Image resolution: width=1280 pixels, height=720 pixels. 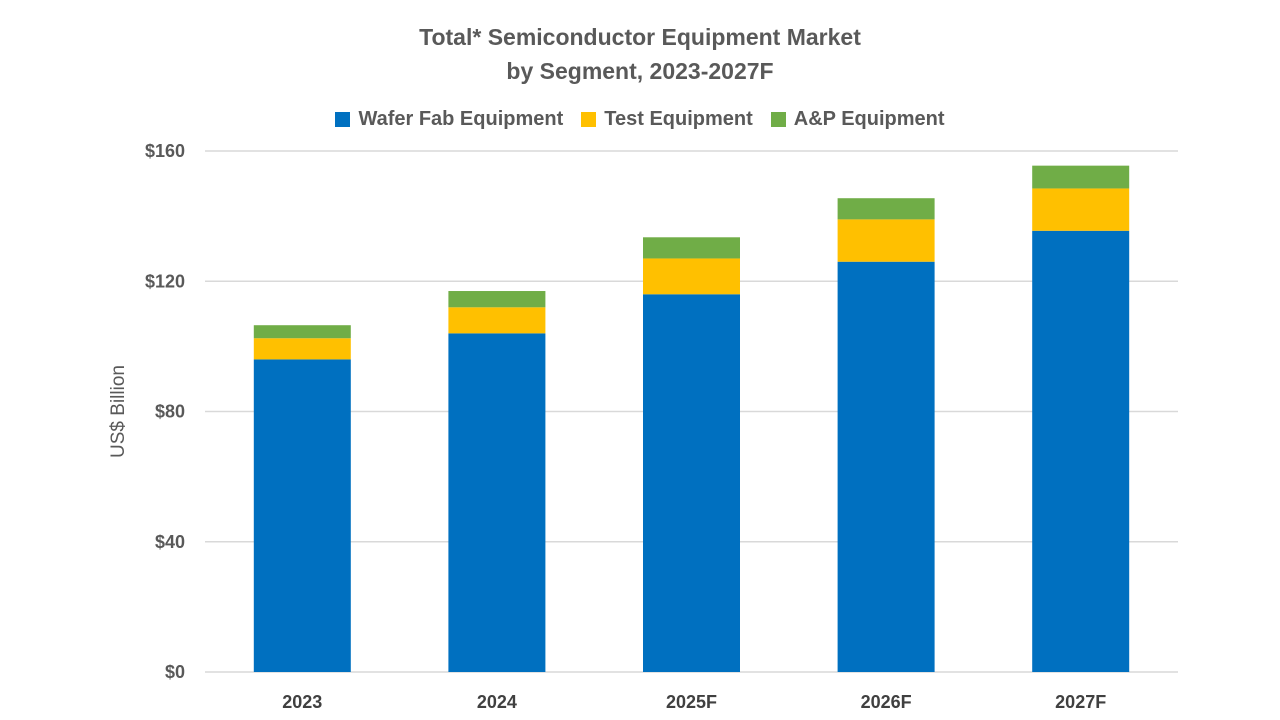 I want to click on y-tick-label: $40, so click(x=170, y=542).